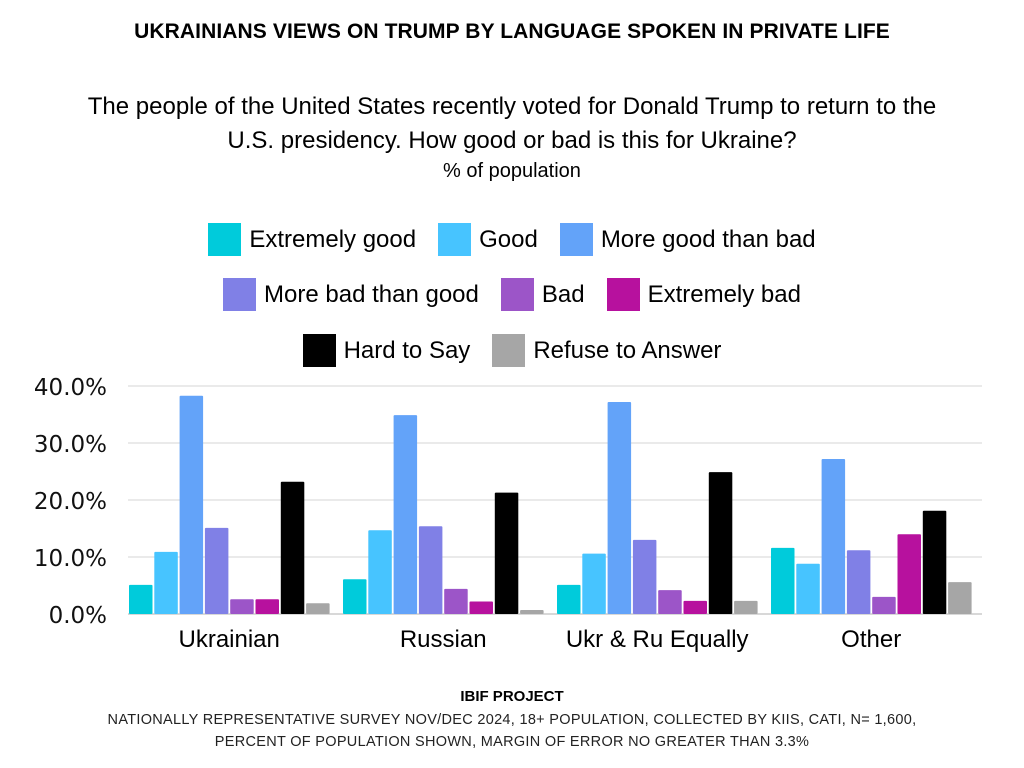 The width and height of the screenshot is (1024, 768). I want to click on y-tick-label: 40.0%, so click(70, 388).